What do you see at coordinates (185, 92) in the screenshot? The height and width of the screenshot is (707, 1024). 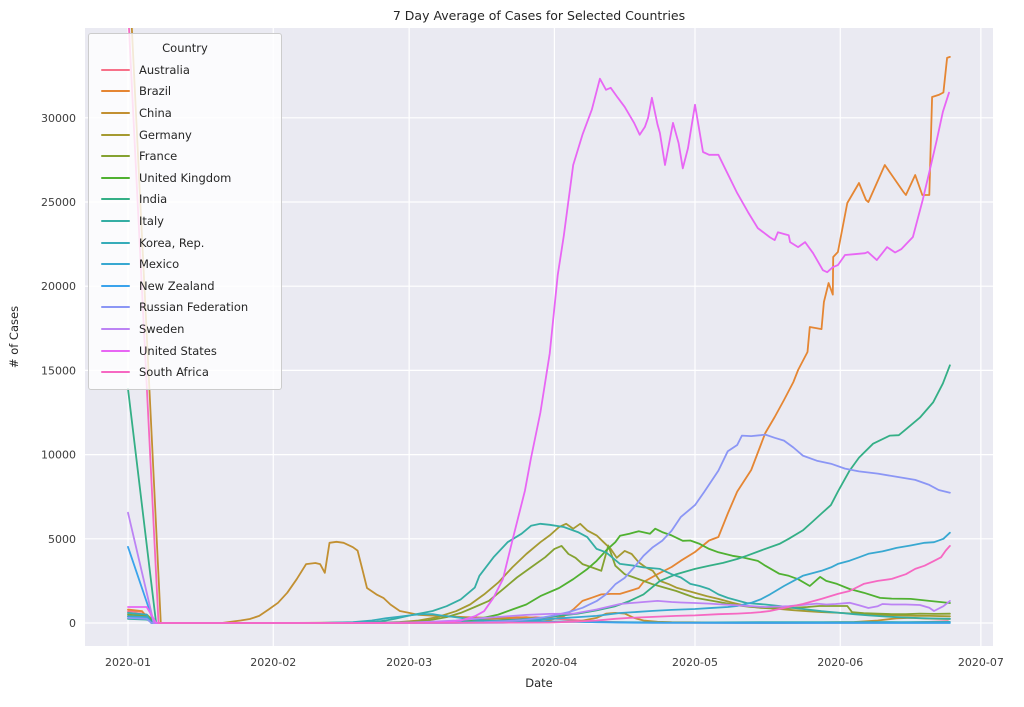 I see `legend-item: Brazil` at bounding box center [185, 92].